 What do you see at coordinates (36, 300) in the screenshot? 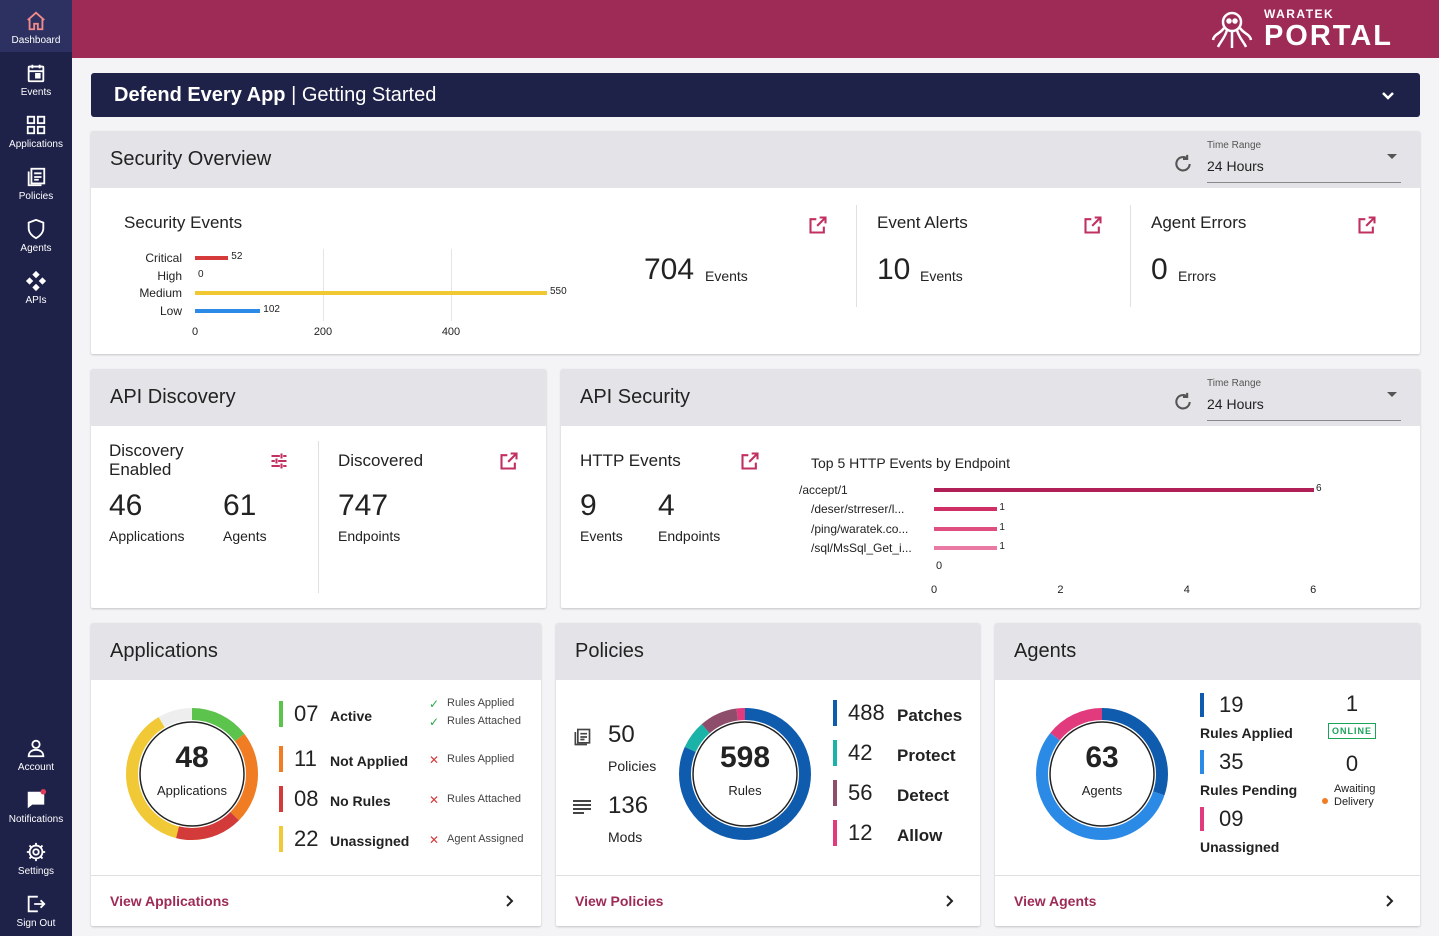
I see `nav-apis-label: APIs` at bounding box center [36, 300].